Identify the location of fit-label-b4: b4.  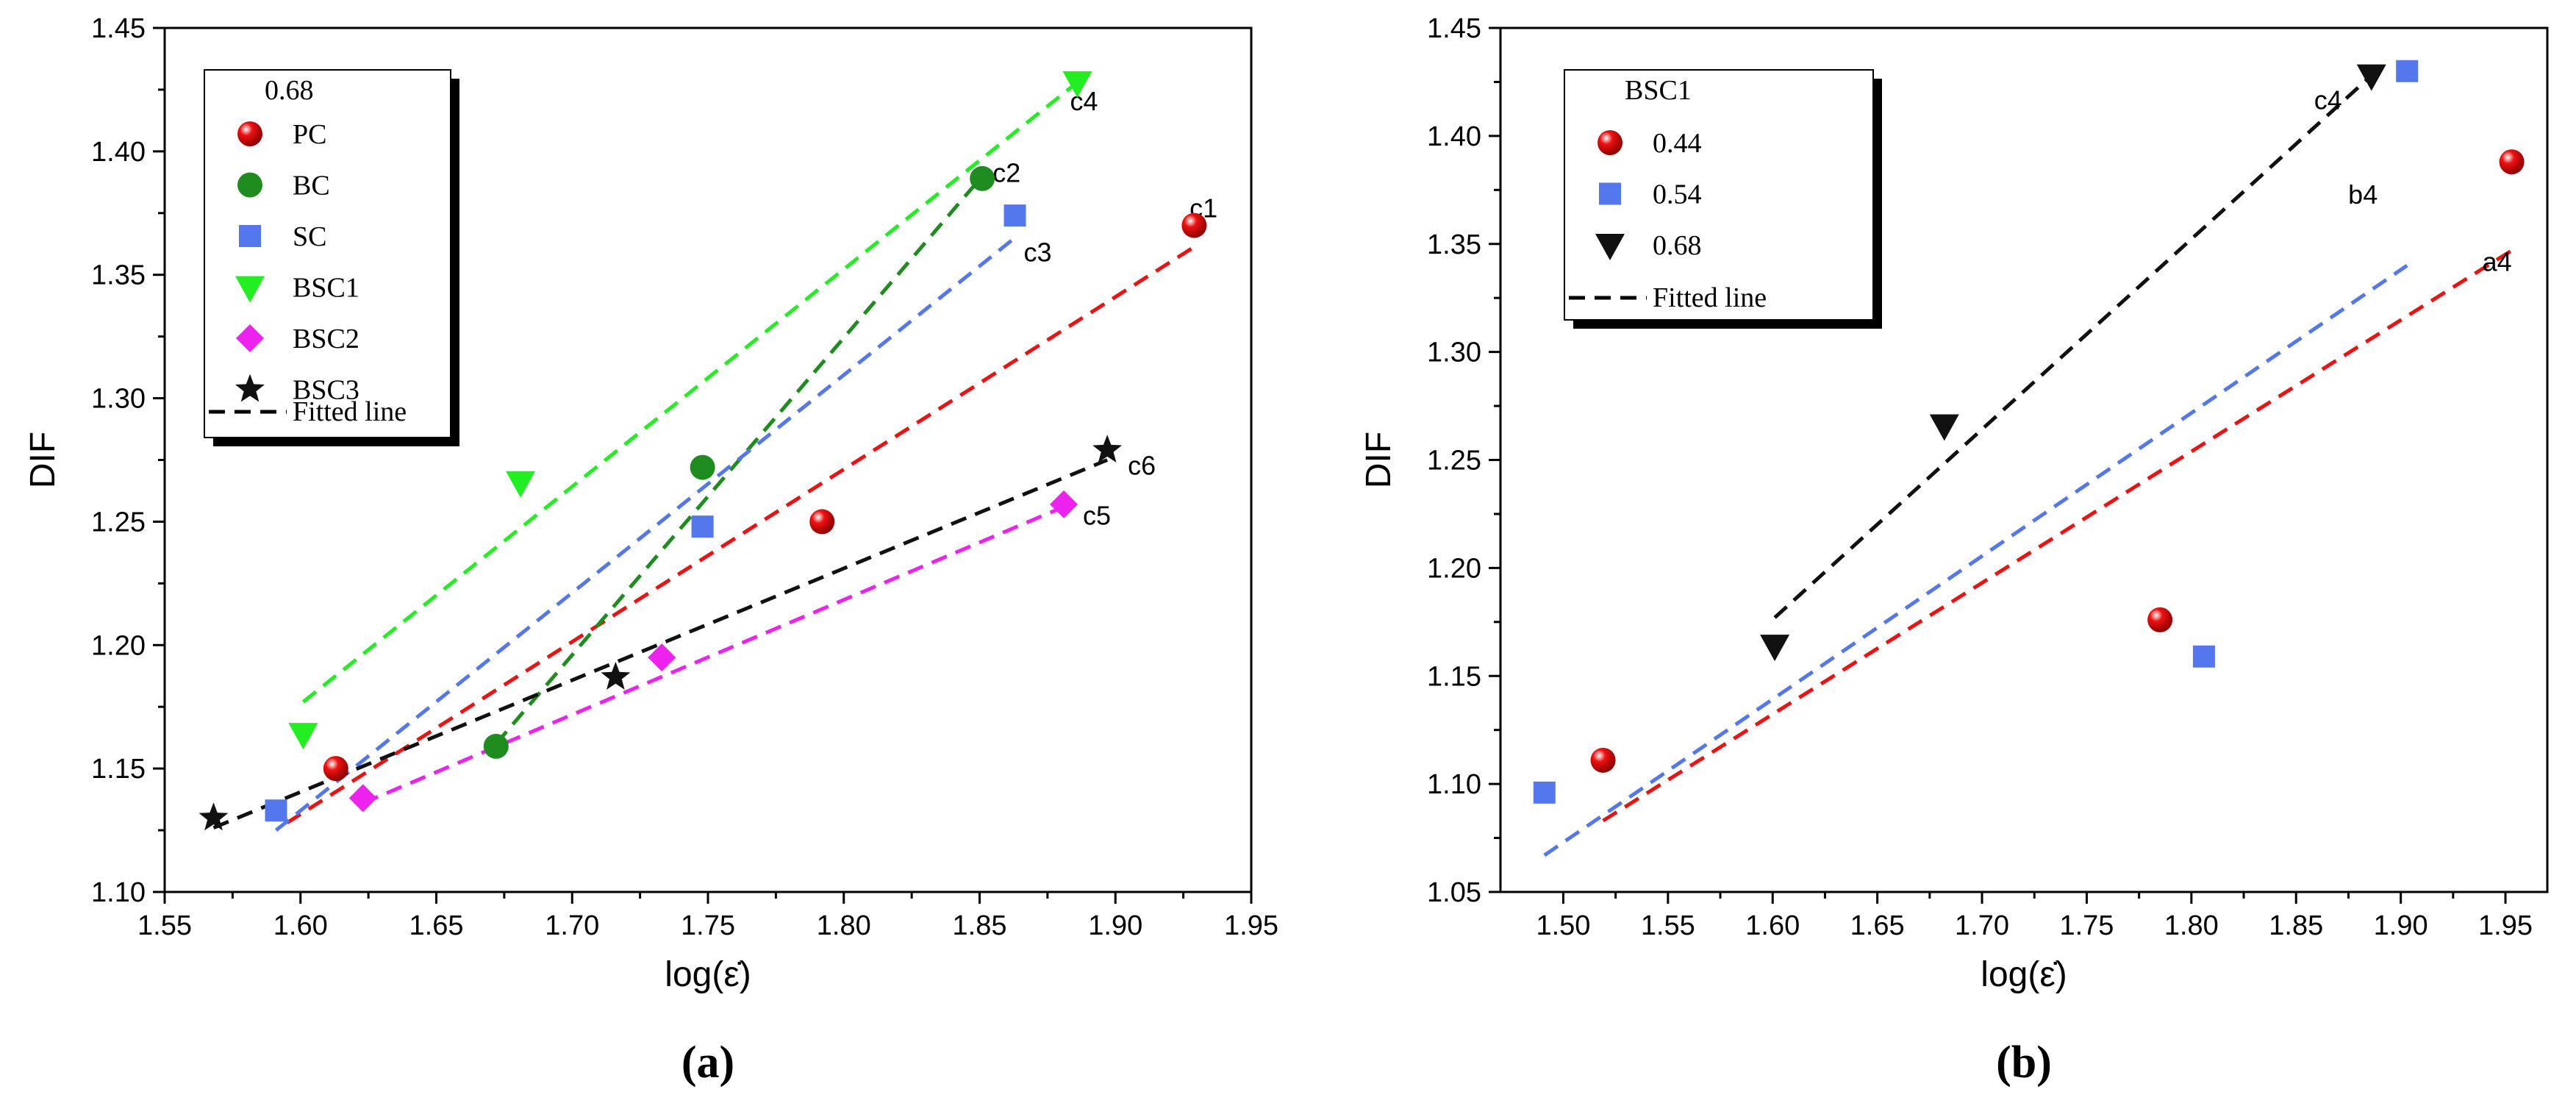
(2363, 194).